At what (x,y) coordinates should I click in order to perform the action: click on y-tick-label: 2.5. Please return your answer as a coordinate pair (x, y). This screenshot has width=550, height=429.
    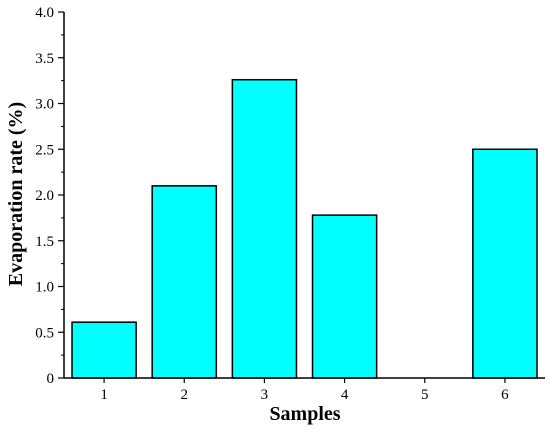
    Looking at the image, I should click on (44, 150).